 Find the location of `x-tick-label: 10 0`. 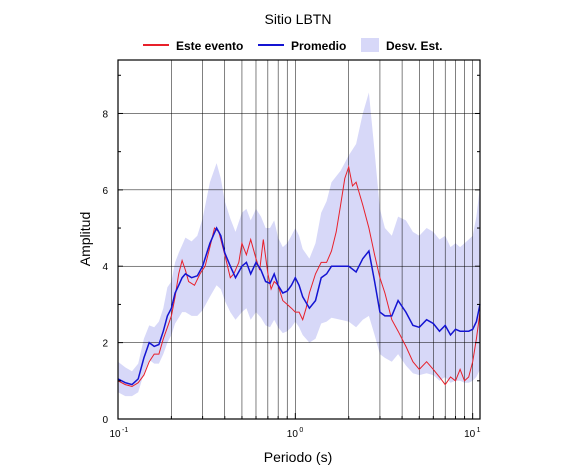

x-tick-label: 10 0 is located at coordinates (295, 433).